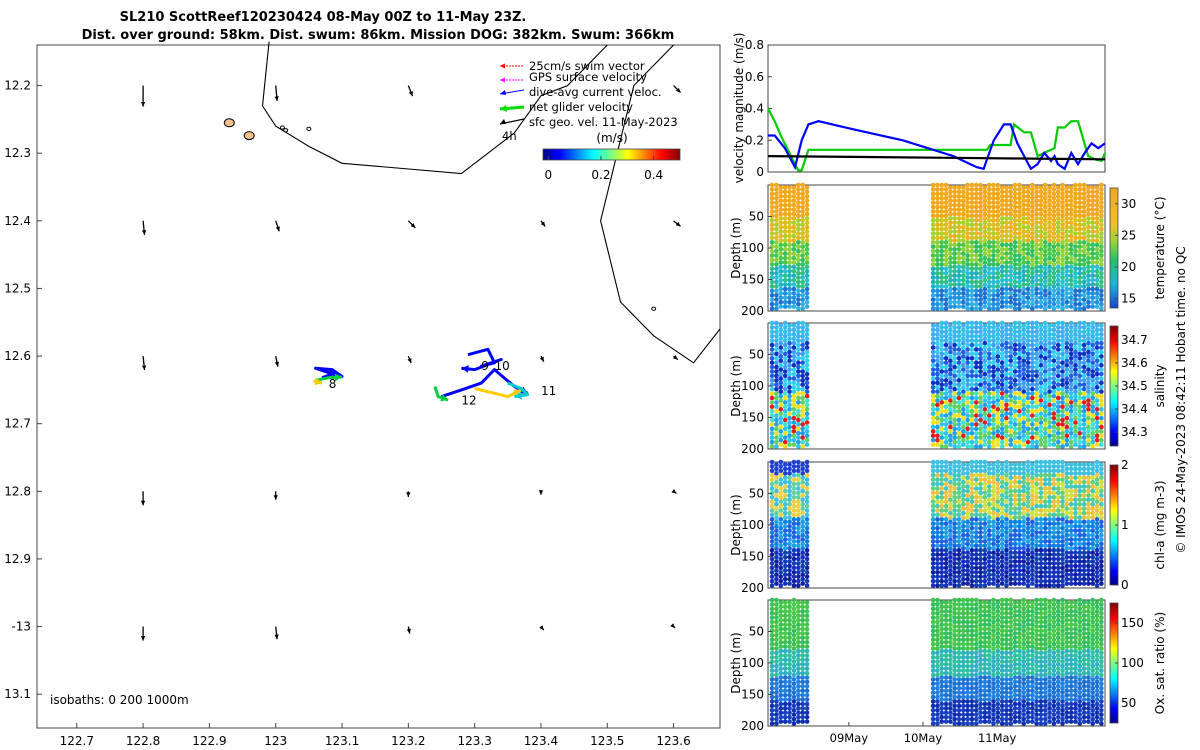  What do you see at coordinates (754, 140) in the screenshot?
I see `velocity-ytick-label: 0.2` at bounding box center [754, 140].